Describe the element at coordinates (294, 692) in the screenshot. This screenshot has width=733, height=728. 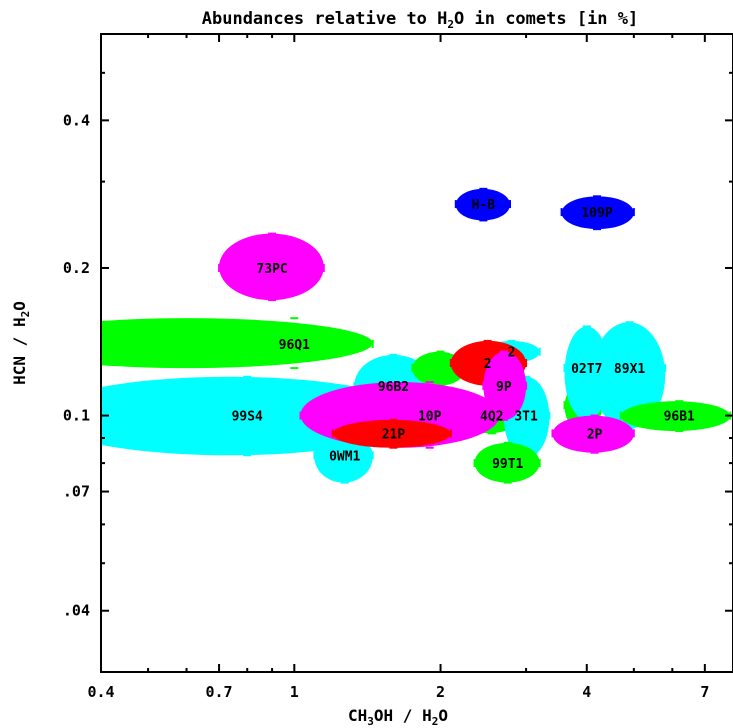
I see `x-tick-label: 1` at that location.